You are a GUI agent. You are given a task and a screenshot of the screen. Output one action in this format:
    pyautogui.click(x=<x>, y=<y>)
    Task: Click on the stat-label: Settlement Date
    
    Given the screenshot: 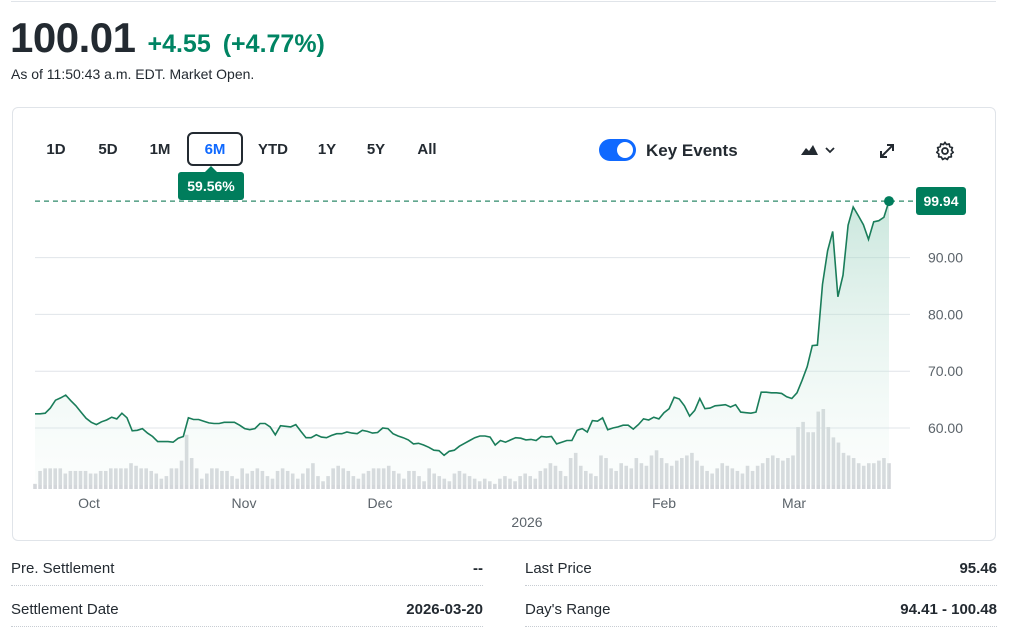 What is the action you would take?
    pyautogui.click(x=65, y=609)
    